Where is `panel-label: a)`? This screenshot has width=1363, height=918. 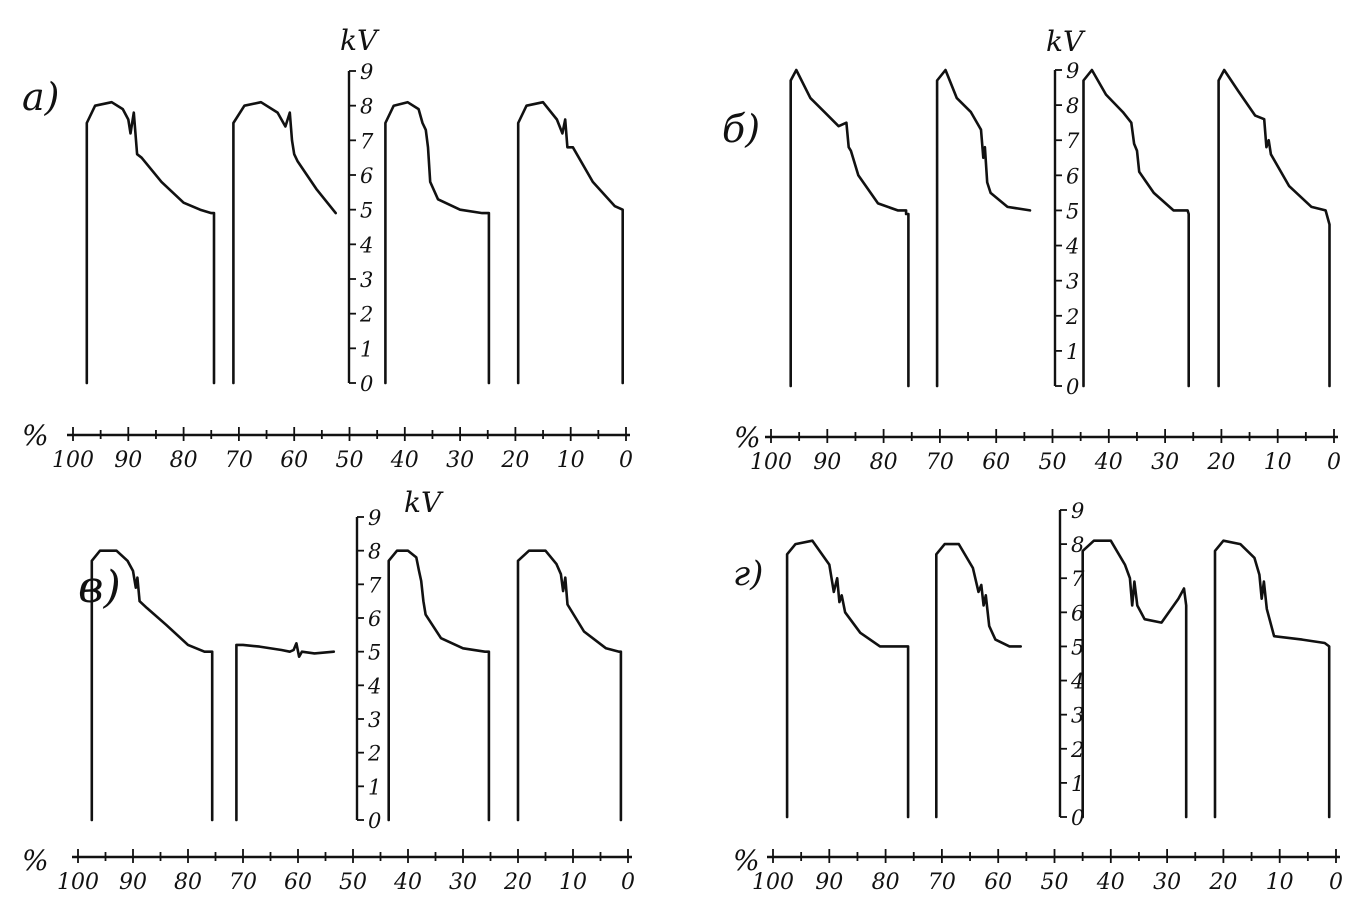 panel-label: a) is located at coordinates (40, 97).